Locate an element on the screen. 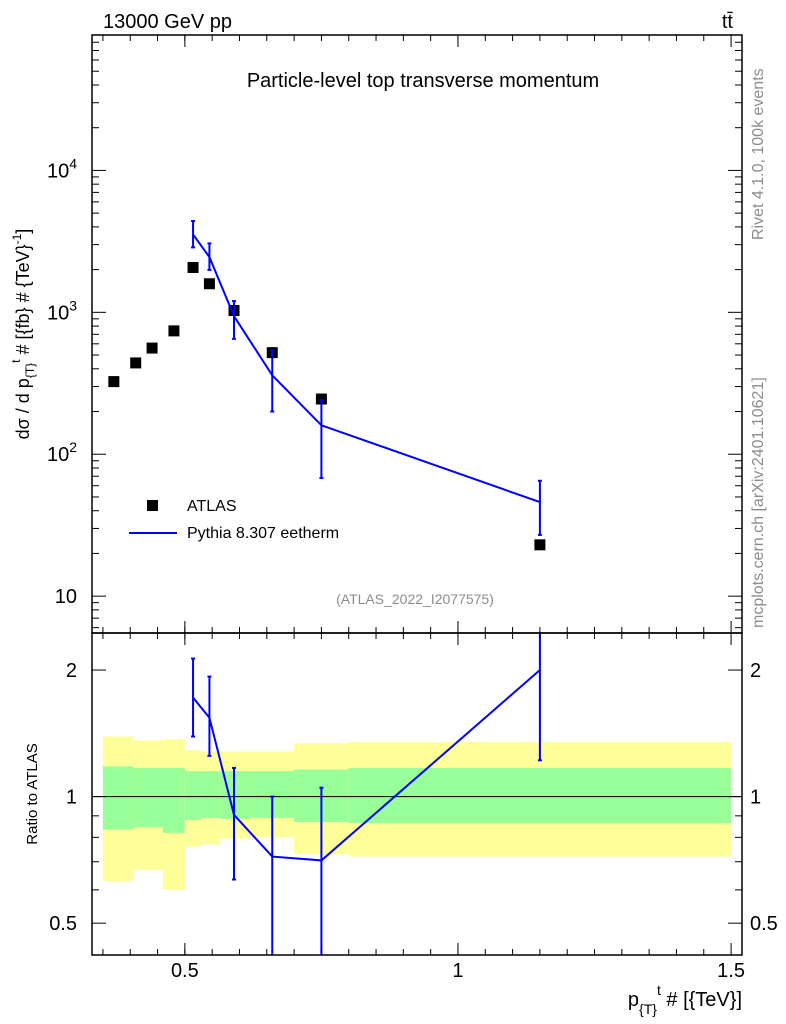  main-ytick-exp: 2 is located at coordinates (73, 447).